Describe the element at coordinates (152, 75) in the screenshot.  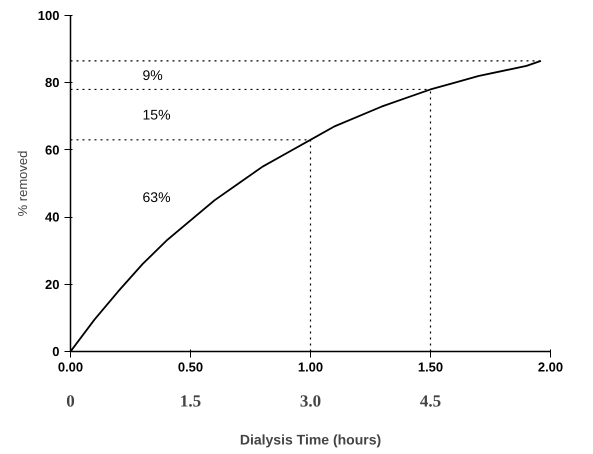
I see `annotation: 9%` at that location.